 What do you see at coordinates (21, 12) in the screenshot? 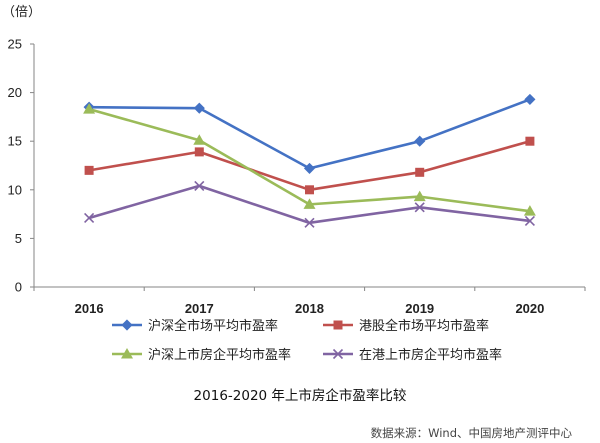
I see `y-axis-unit-label: （倍）` at bounding box center [21, 12].